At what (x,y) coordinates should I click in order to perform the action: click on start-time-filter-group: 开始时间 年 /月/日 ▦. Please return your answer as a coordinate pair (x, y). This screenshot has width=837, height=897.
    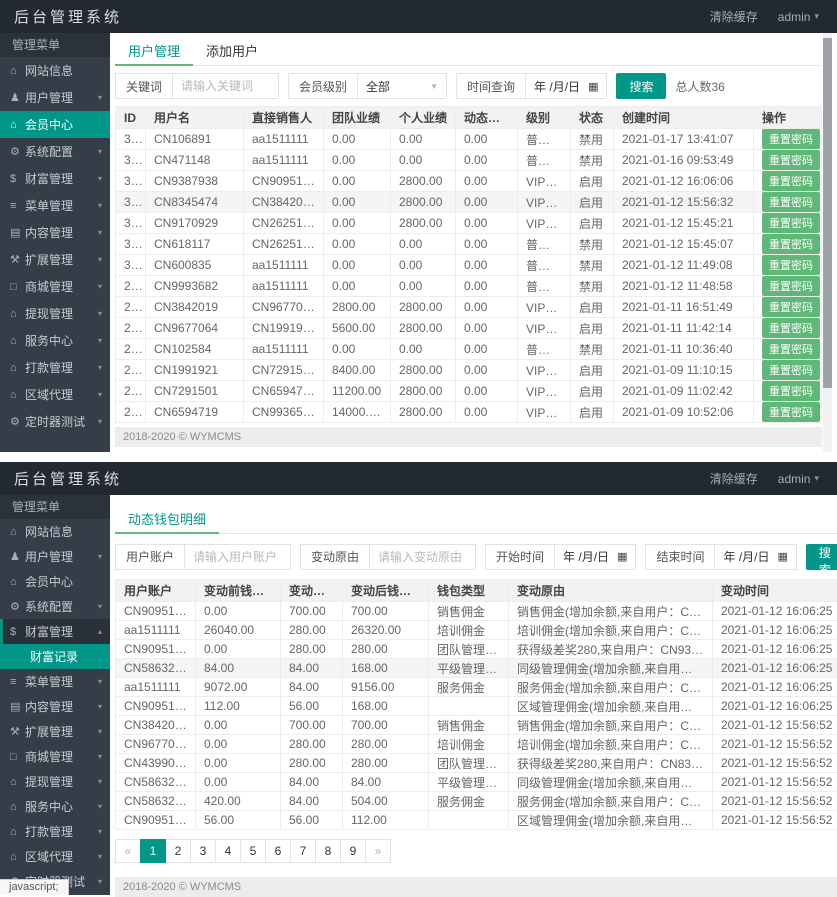
    Looking at the image, I should click on (560, 557).